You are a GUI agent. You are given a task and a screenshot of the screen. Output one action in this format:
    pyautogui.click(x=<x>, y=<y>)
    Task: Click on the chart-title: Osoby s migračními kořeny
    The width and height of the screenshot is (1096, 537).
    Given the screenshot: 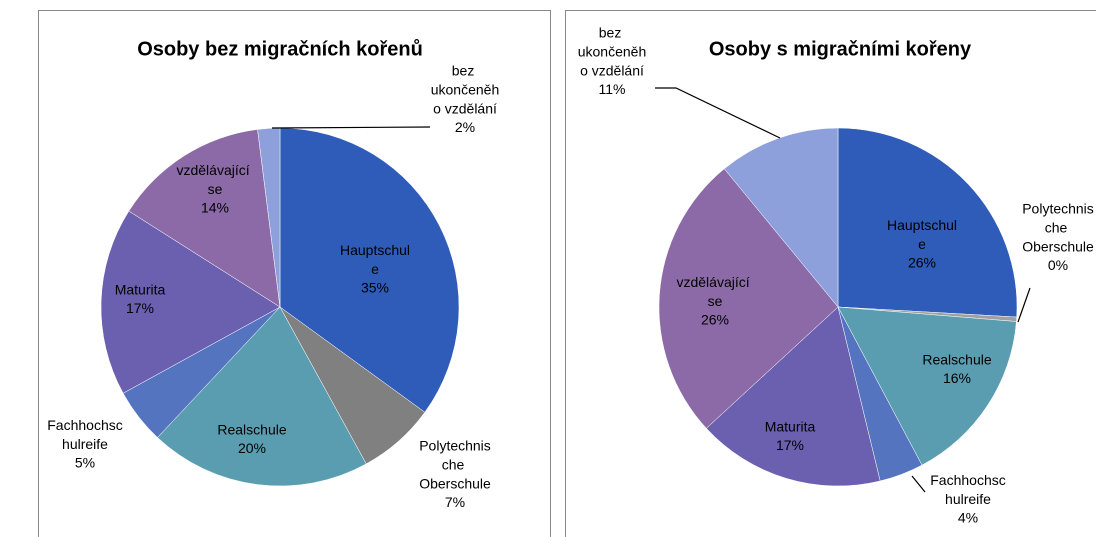 What is the action you would take?
    pyautogui.click(x=840, y=49)
    